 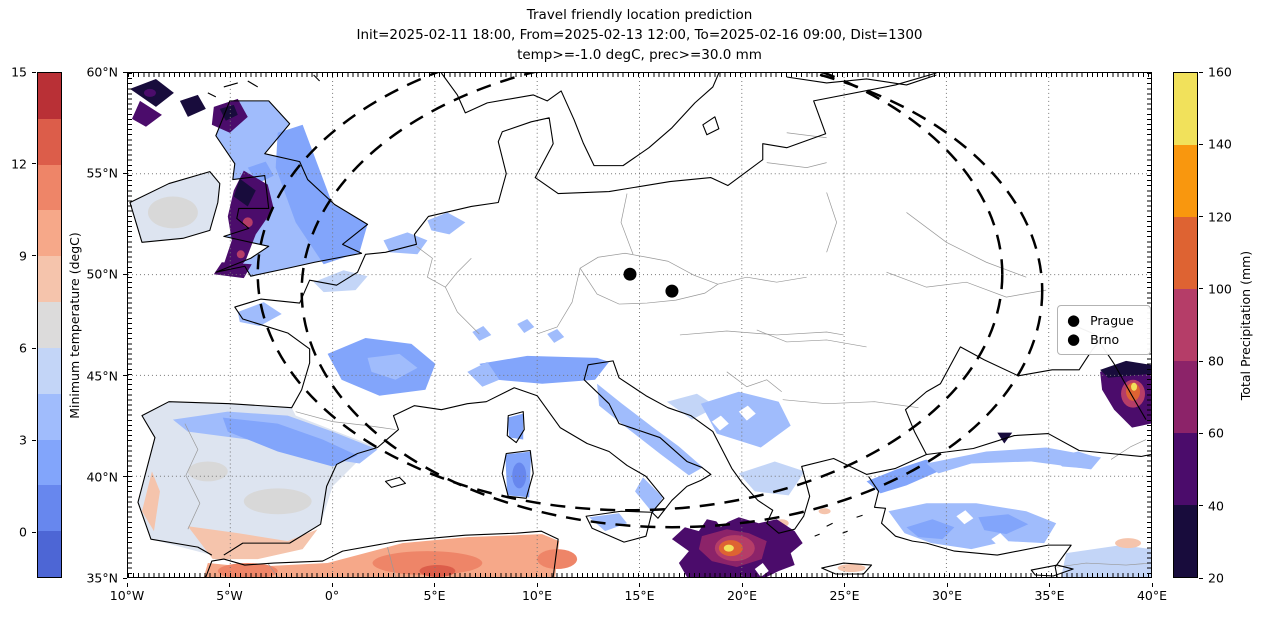 I want to click on axis-tick-label: 60°N, so click(x=102, y=72).